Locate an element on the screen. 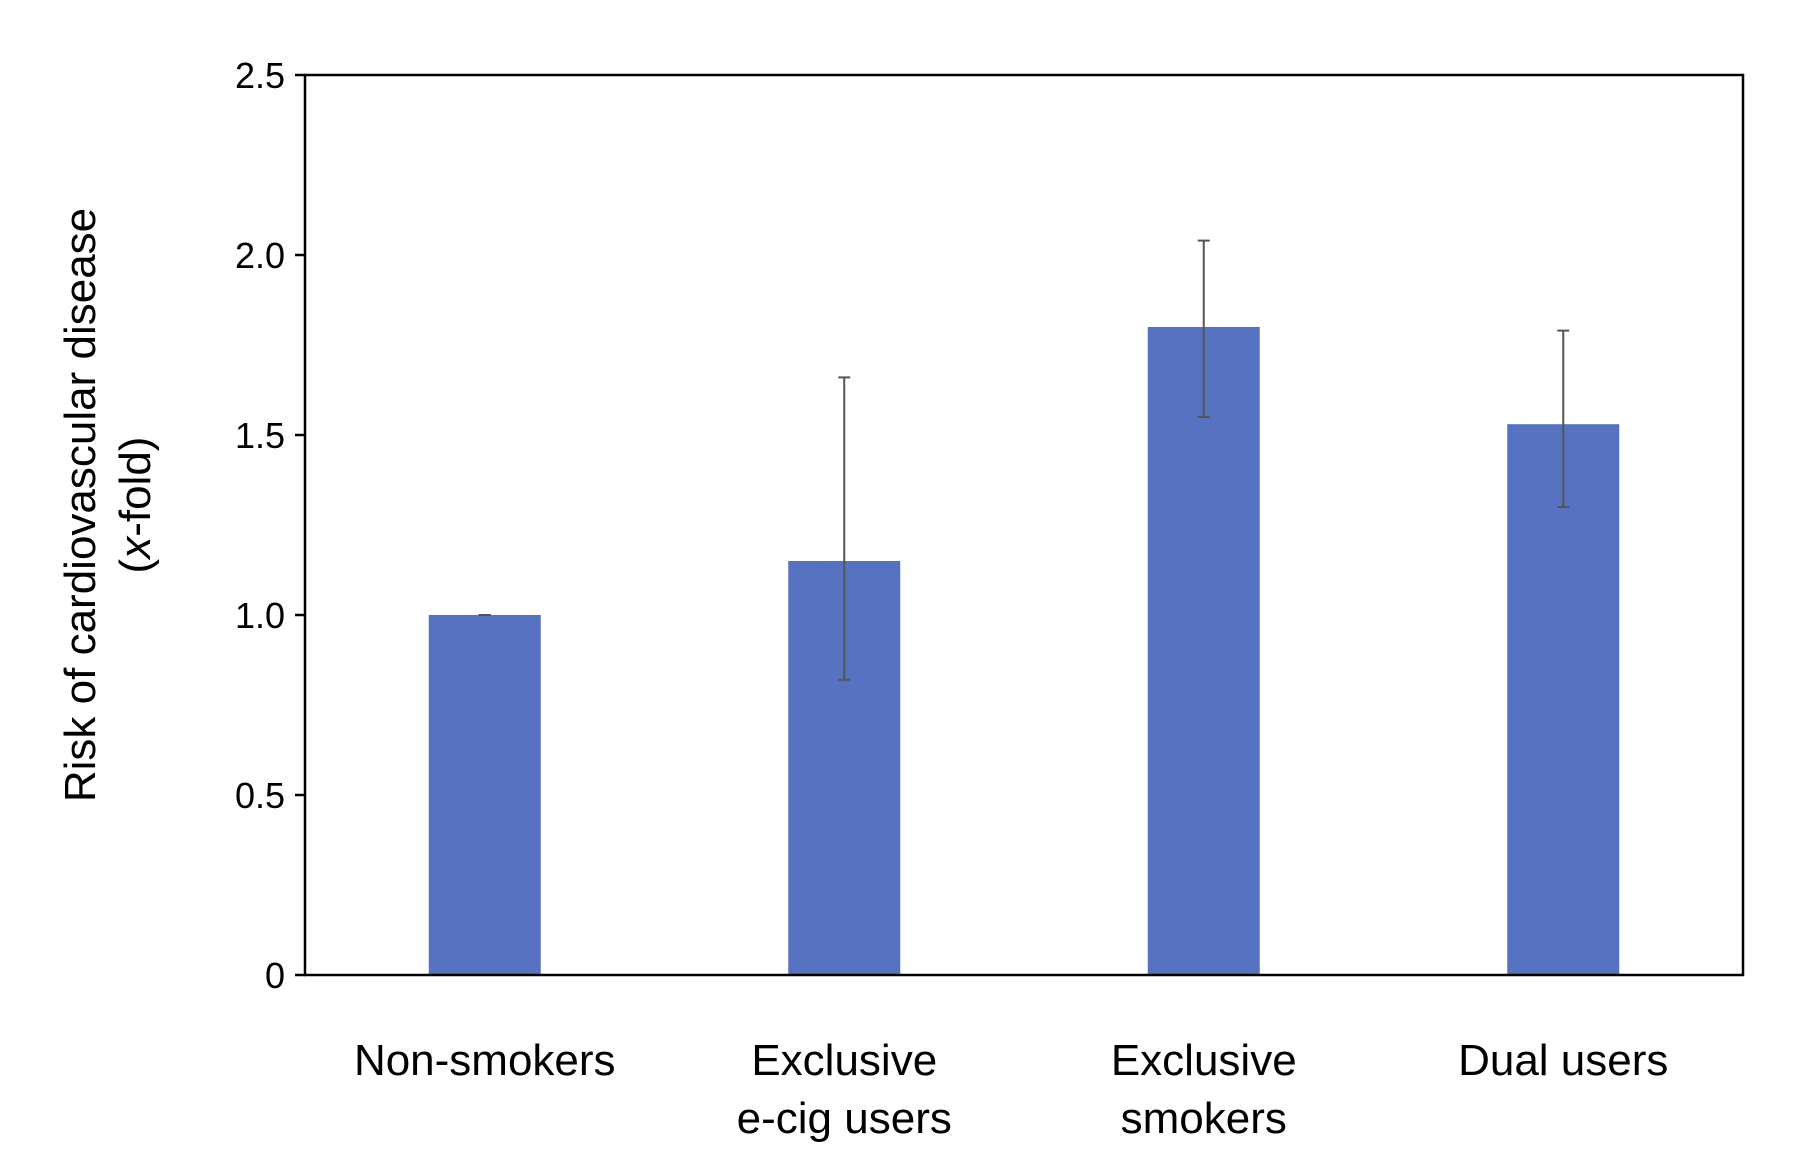  y-tick-label: 0 is located at coordinates (275, 975).